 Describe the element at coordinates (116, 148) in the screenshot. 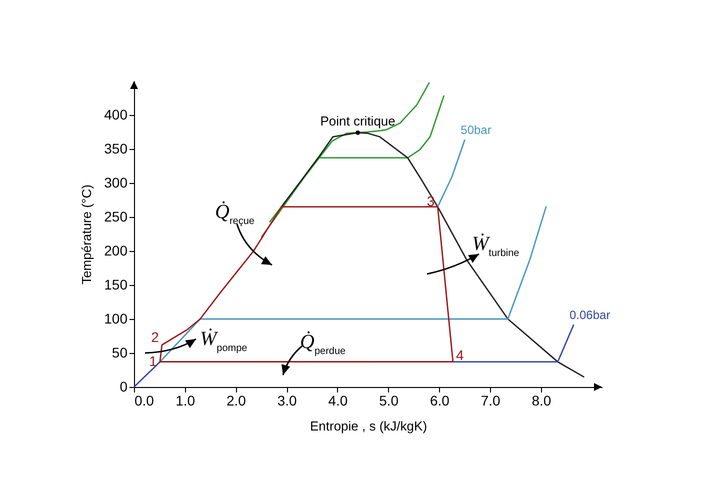

I see `y-tick-label: 350` at that location.